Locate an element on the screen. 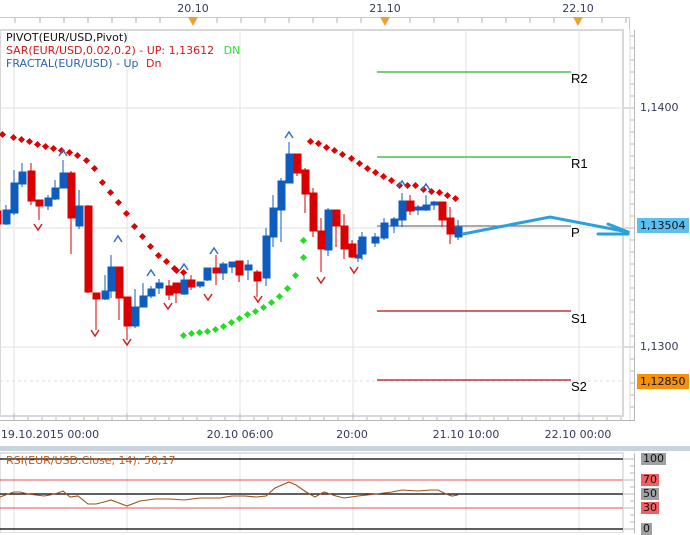  top-axis-label-21-10: 21.10 is located at coordinates (385, 8).